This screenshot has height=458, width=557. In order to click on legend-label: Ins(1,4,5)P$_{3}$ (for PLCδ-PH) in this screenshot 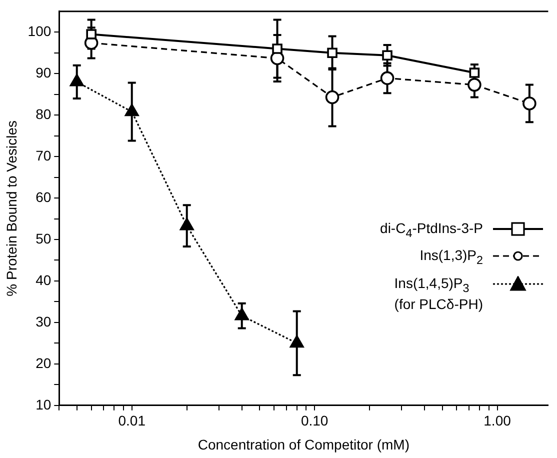, I will do `click(438, 294)`.